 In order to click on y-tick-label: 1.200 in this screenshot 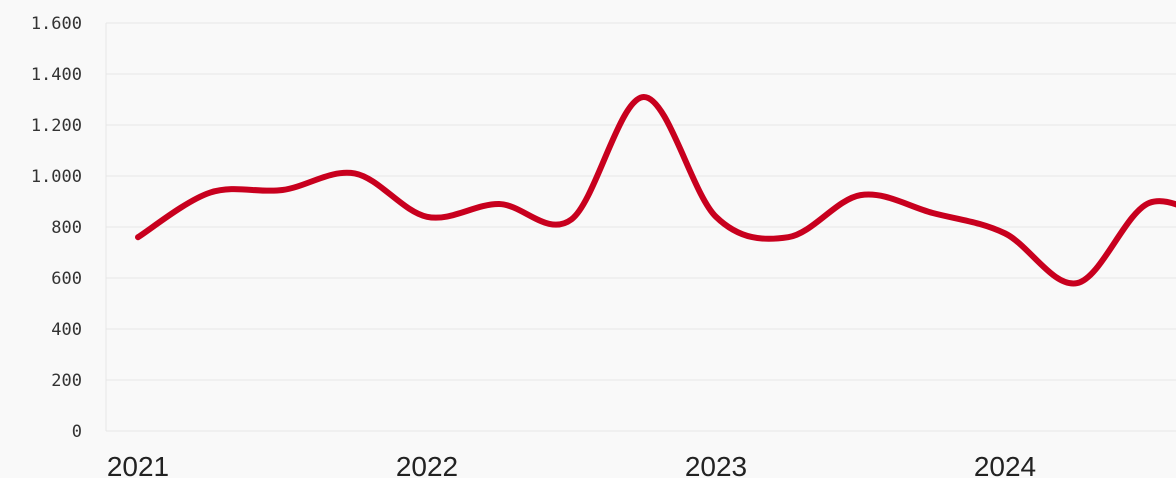, I will do `click(56, 126)`.